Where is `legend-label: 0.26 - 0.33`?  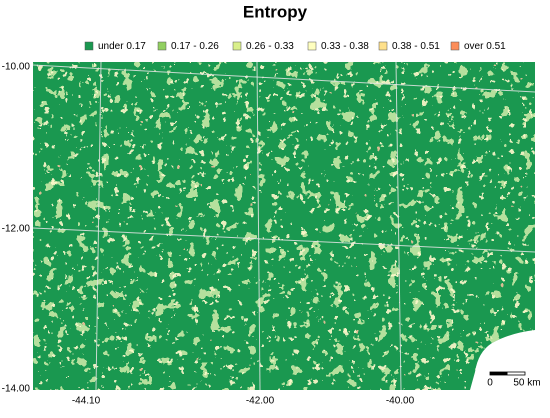 legend-label: 0.26 - 0.33 is located at coordinates (270, 46).